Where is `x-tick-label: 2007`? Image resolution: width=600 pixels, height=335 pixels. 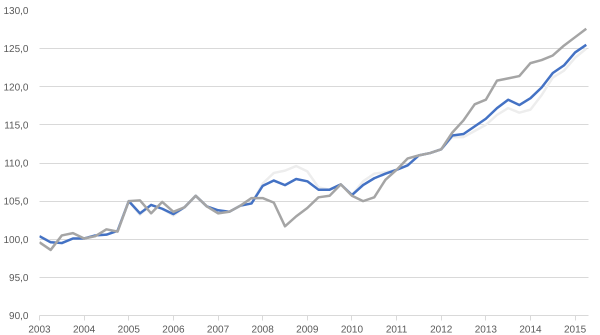
x-tick-label: 2007 is located at coordinates (218, 329).